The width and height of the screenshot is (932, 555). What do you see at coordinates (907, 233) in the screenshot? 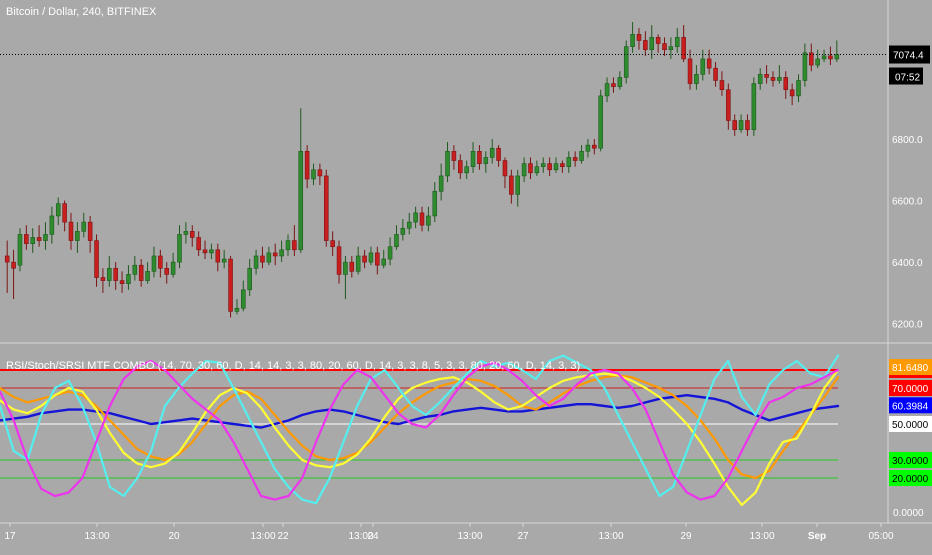
I see `price-axis-ticks: 6200.0 6400.0 6600.0 6800.0` at bounding box center [907, 233].